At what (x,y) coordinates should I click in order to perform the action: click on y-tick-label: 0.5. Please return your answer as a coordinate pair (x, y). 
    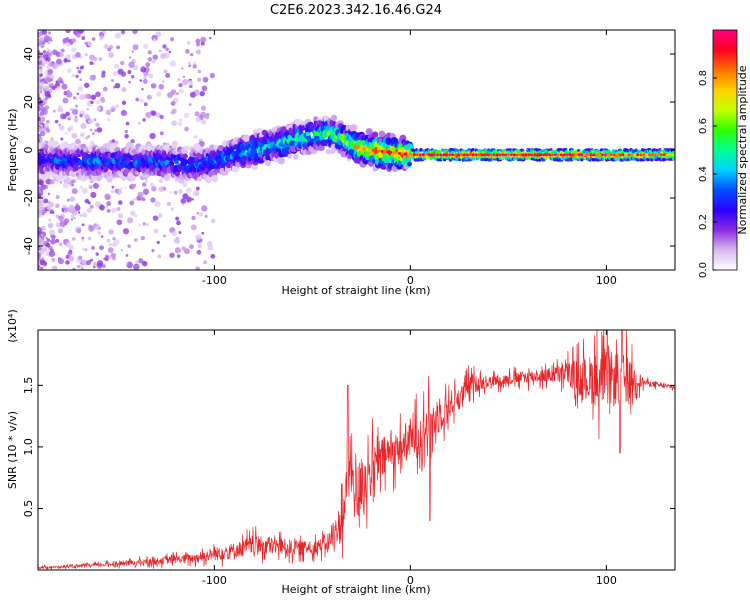
    Looking at the image, I should click on (28, 509).